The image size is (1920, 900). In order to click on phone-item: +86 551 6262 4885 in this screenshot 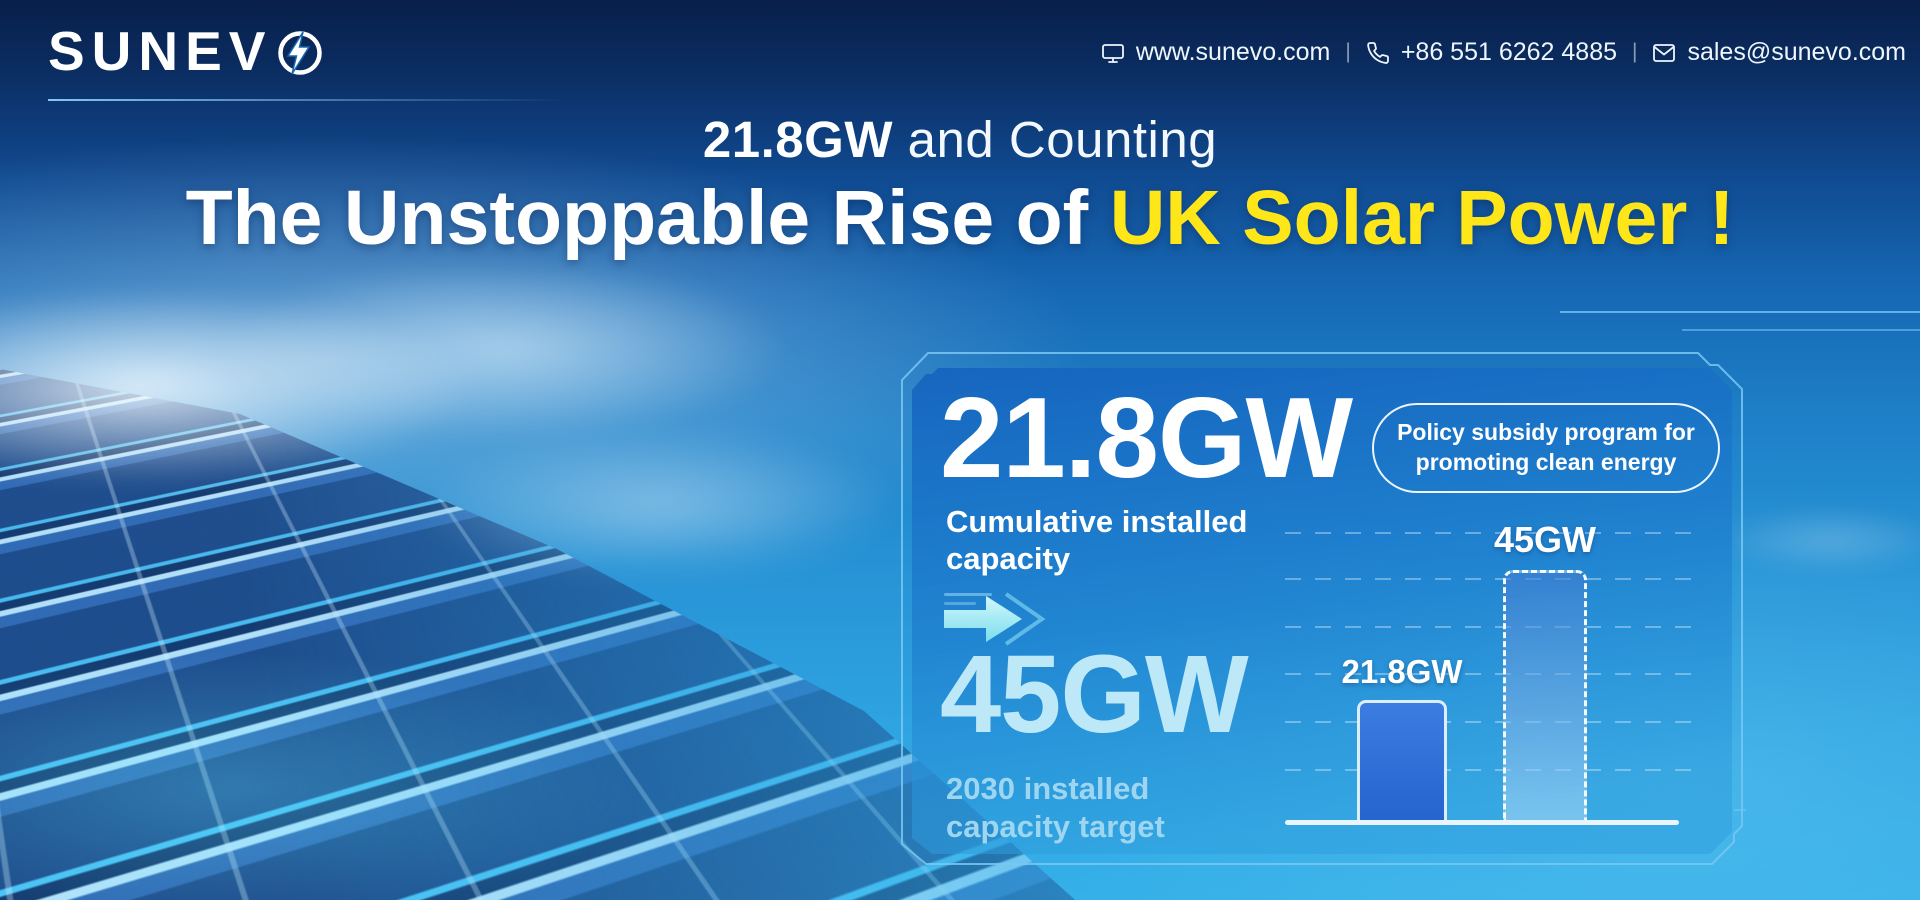, I will do `click(1491, 52)`.